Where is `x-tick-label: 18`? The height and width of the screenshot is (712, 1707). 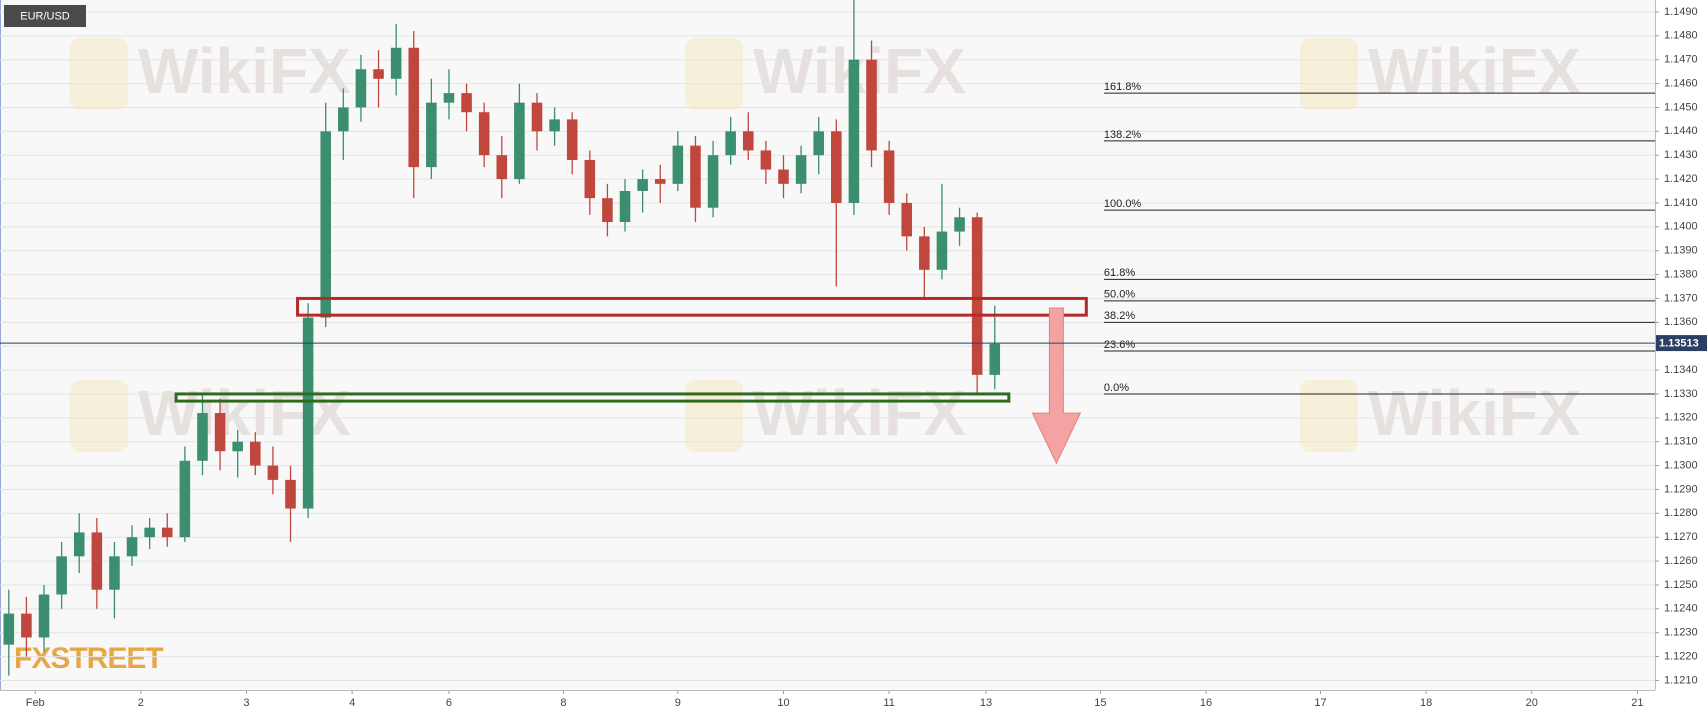
x-tick-label: 18 is located at coordinates (1426, 703).